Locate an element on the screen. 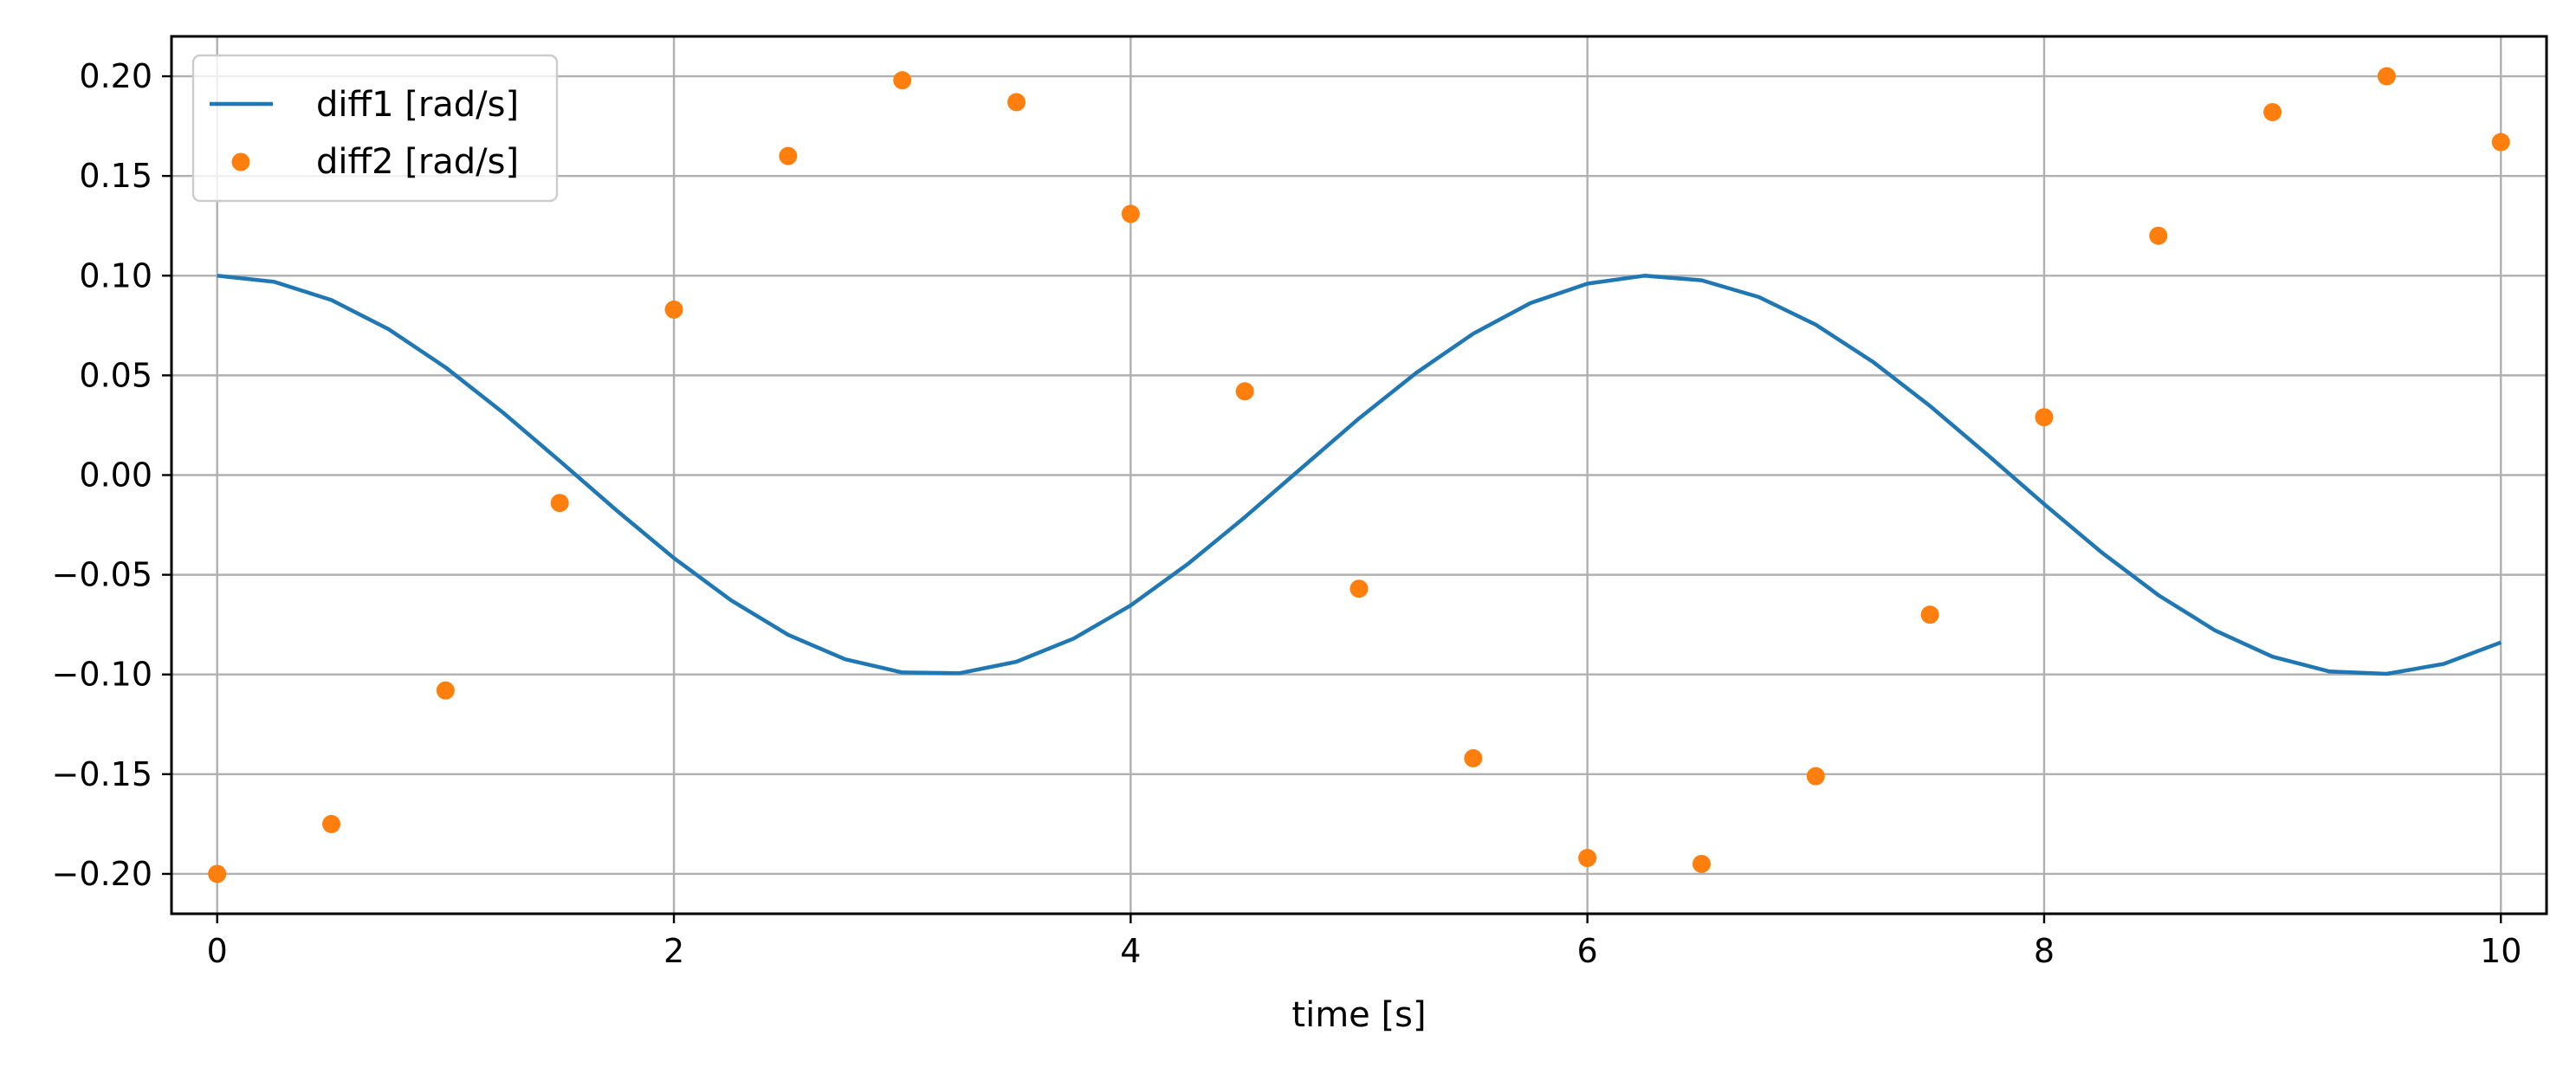  legend-label-diff1: diff1 [rad/s] is located at coordinates (417, 105).